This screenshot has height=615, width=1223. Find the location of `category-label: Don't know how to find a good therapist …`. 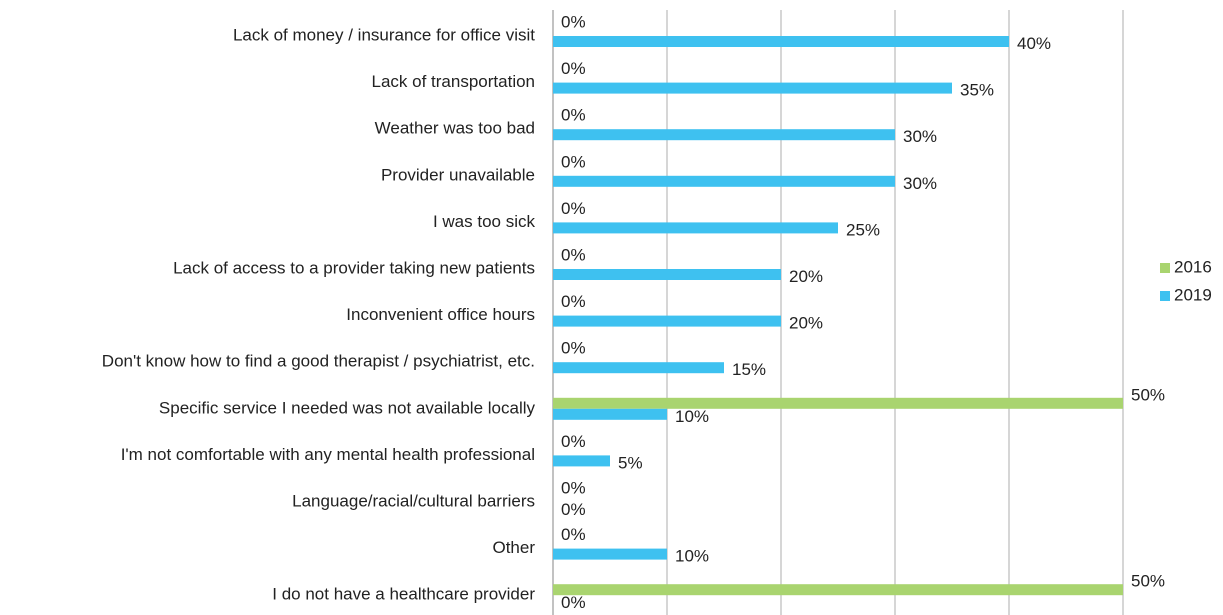

category-label: Don't know how to find a good therapist … is located at coordinates (318, 361).